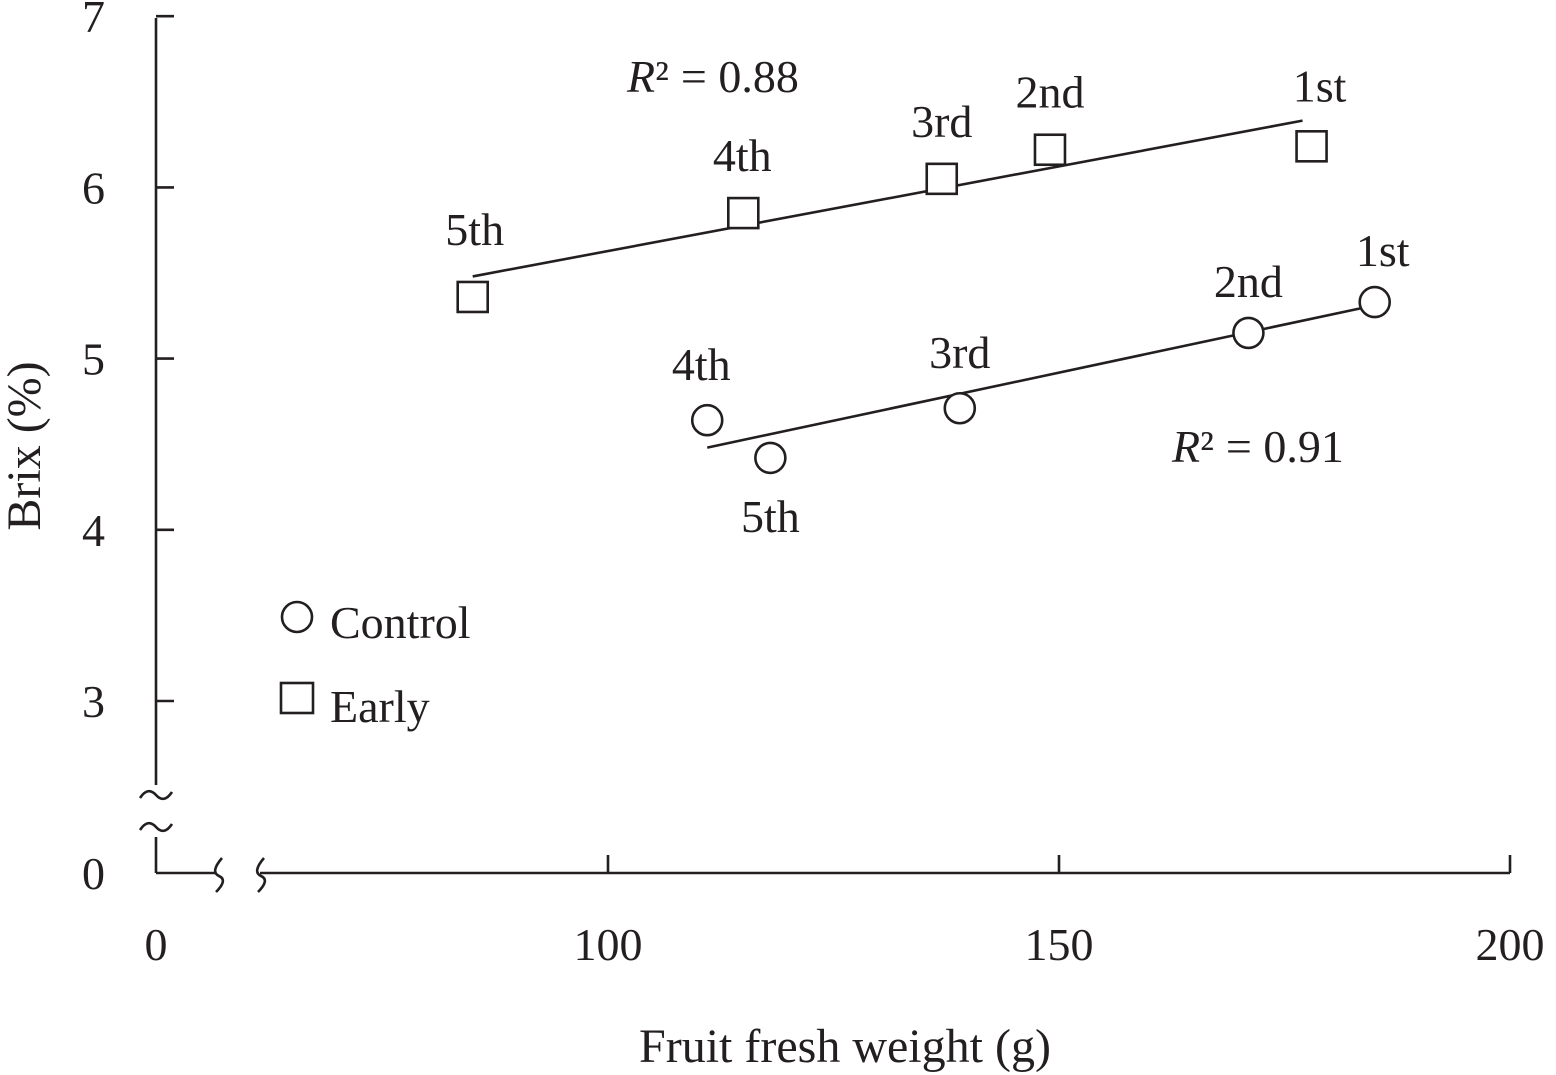 The image size is (1556, 1075). Describe the element at coordinates (742, 155) in the screenshot. I see `point-label-early-4th: 4th` at that location.